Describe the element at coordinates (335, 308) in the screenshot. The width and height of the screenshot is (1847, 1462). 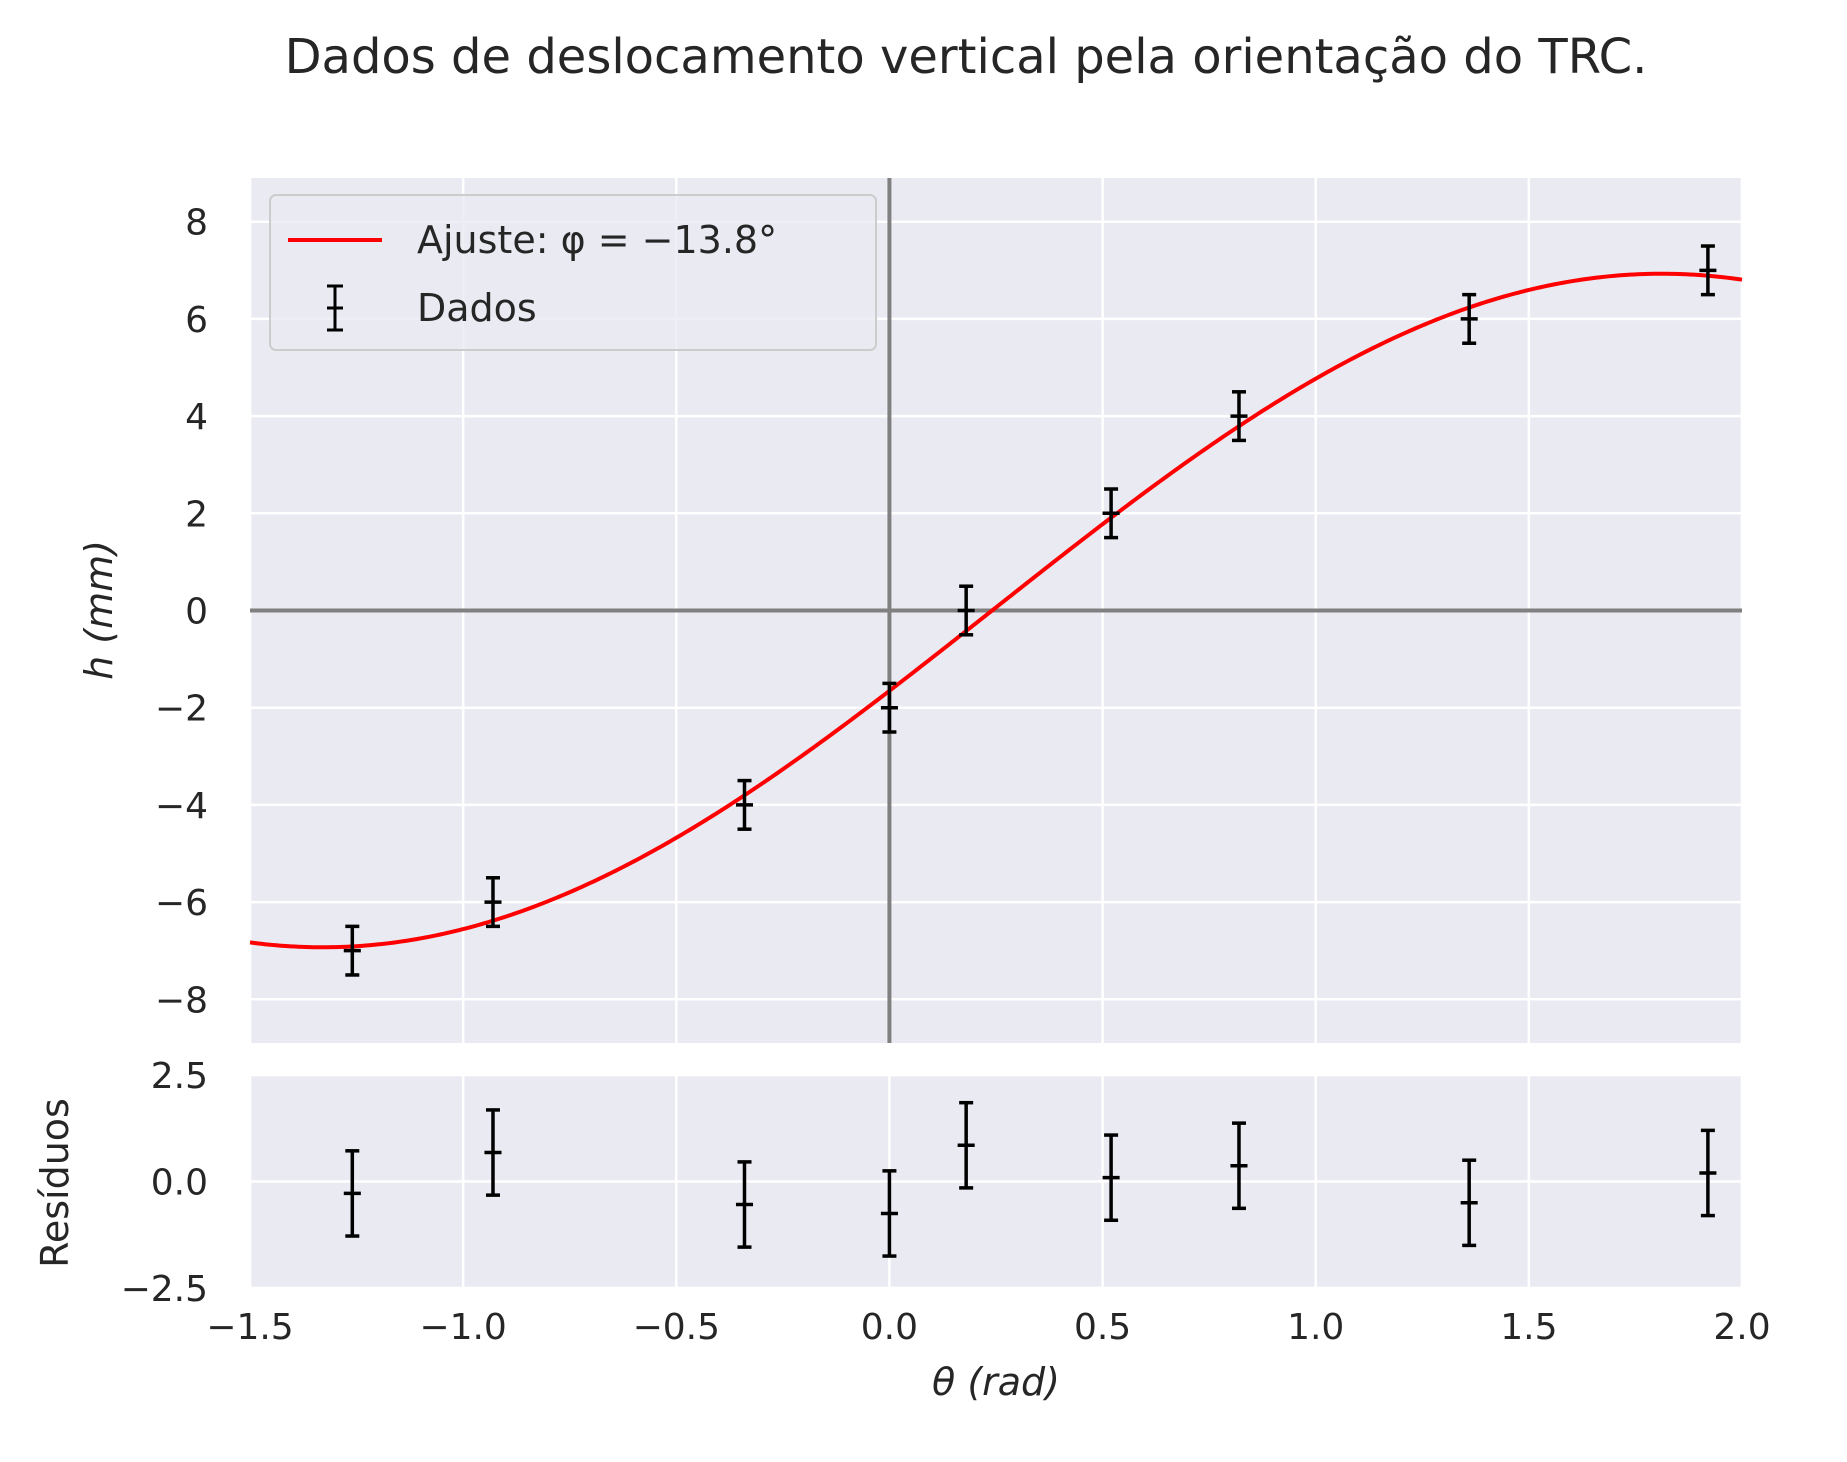
I see `legend-data-swatch` at that location.